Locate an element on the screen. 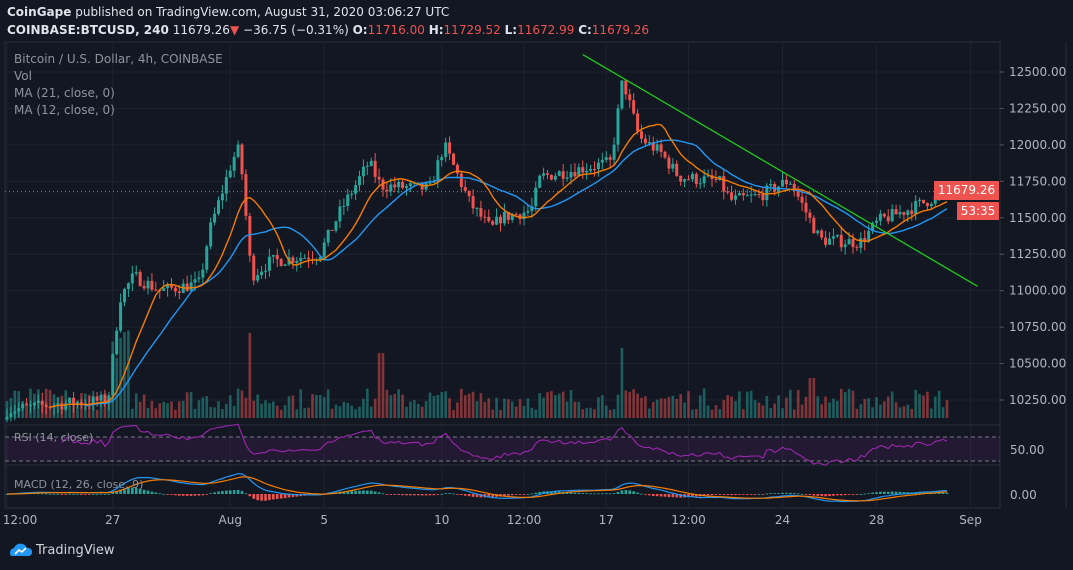  change: −36.75 (−0.31%) is located at coordinates (296, 30).